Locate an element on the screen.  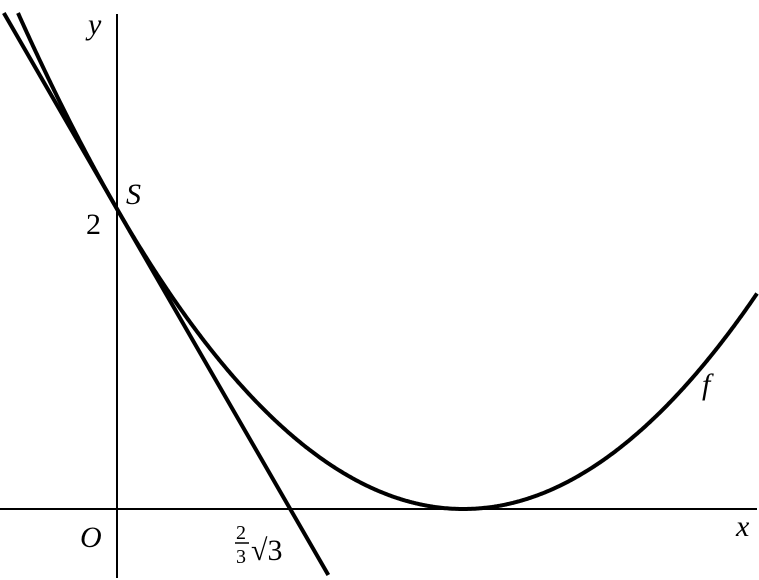
origin-label: O is located at coordinates (91, 537).